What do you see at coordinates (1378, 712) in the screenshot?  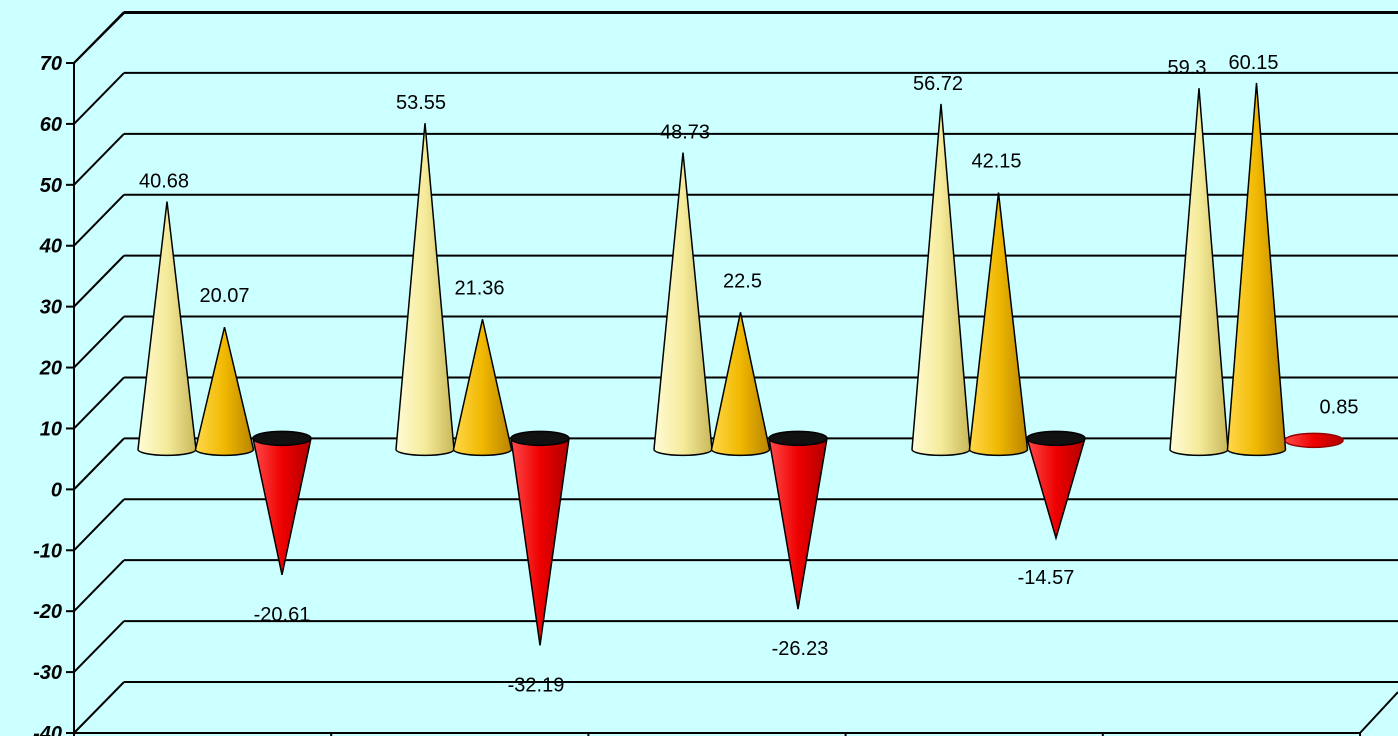 I see `x-axis-depth` at bounding box center [1378, 712].